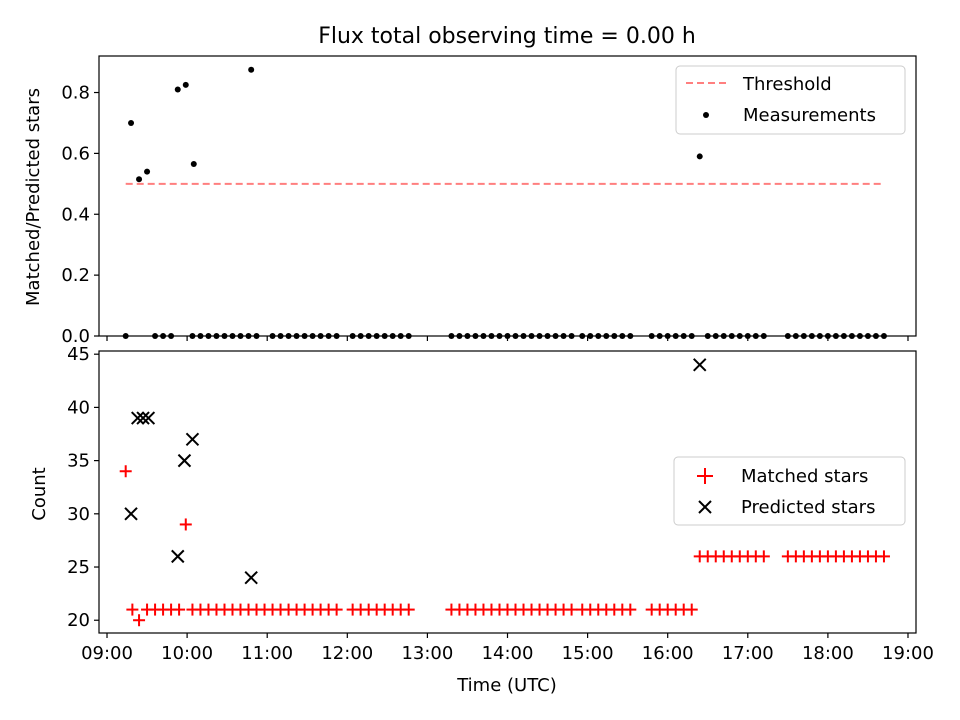  What do you see at coordinates (267, 653) in the screenshot?
I see `bottom-x-tick-label: 11:00` at bounding box center [267, 653].